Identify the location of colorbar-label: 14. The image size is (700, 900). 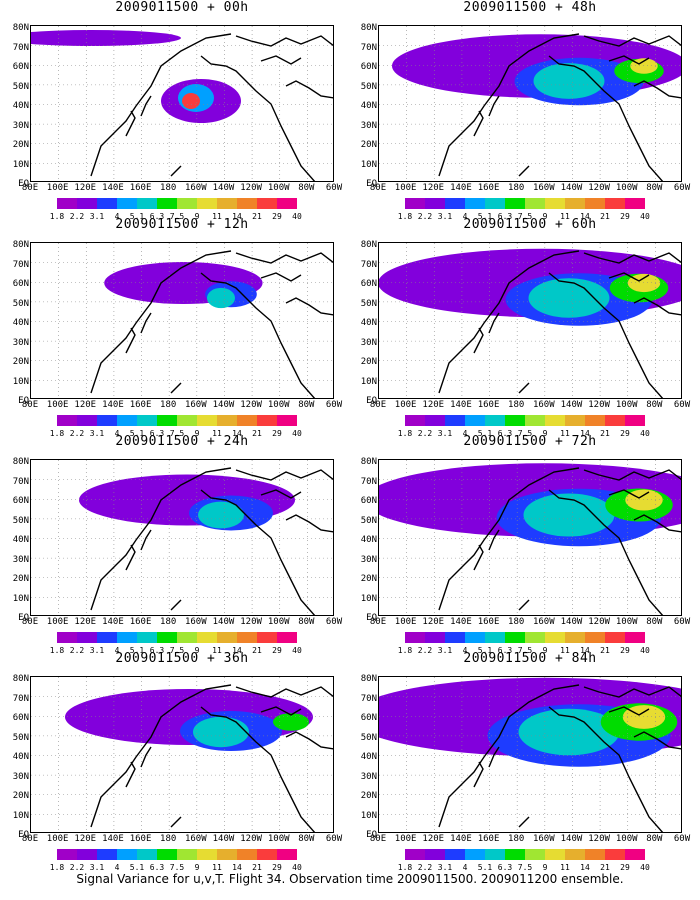
(237, 867).